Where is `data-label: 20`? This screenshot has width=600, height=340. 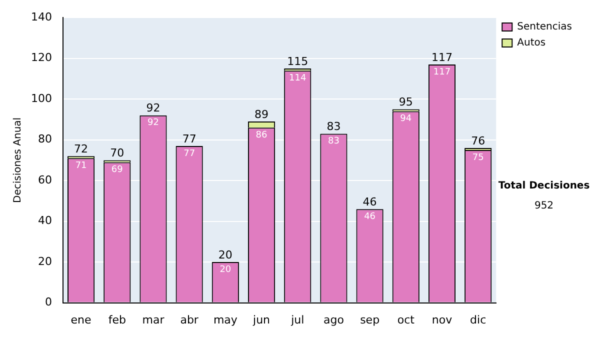 data-label: 20 is located at coordinates (226, 269).